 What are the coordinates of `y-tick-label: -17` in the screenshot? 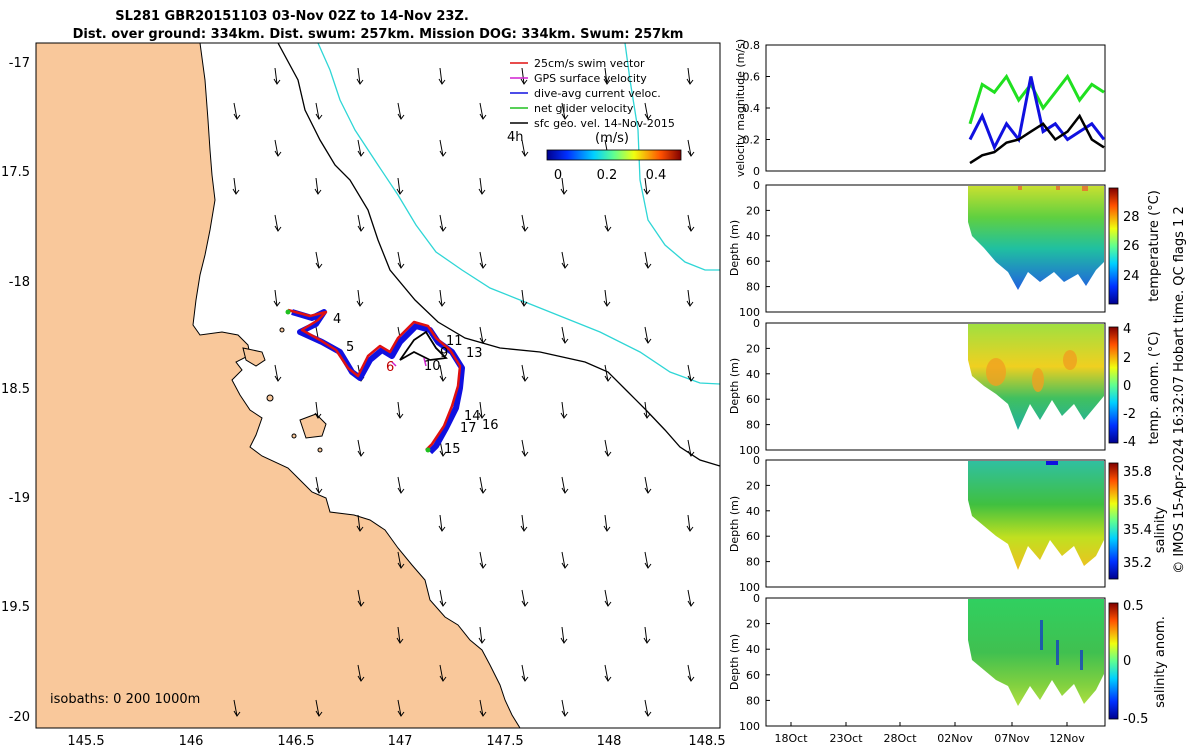 It's located at (19, 63).